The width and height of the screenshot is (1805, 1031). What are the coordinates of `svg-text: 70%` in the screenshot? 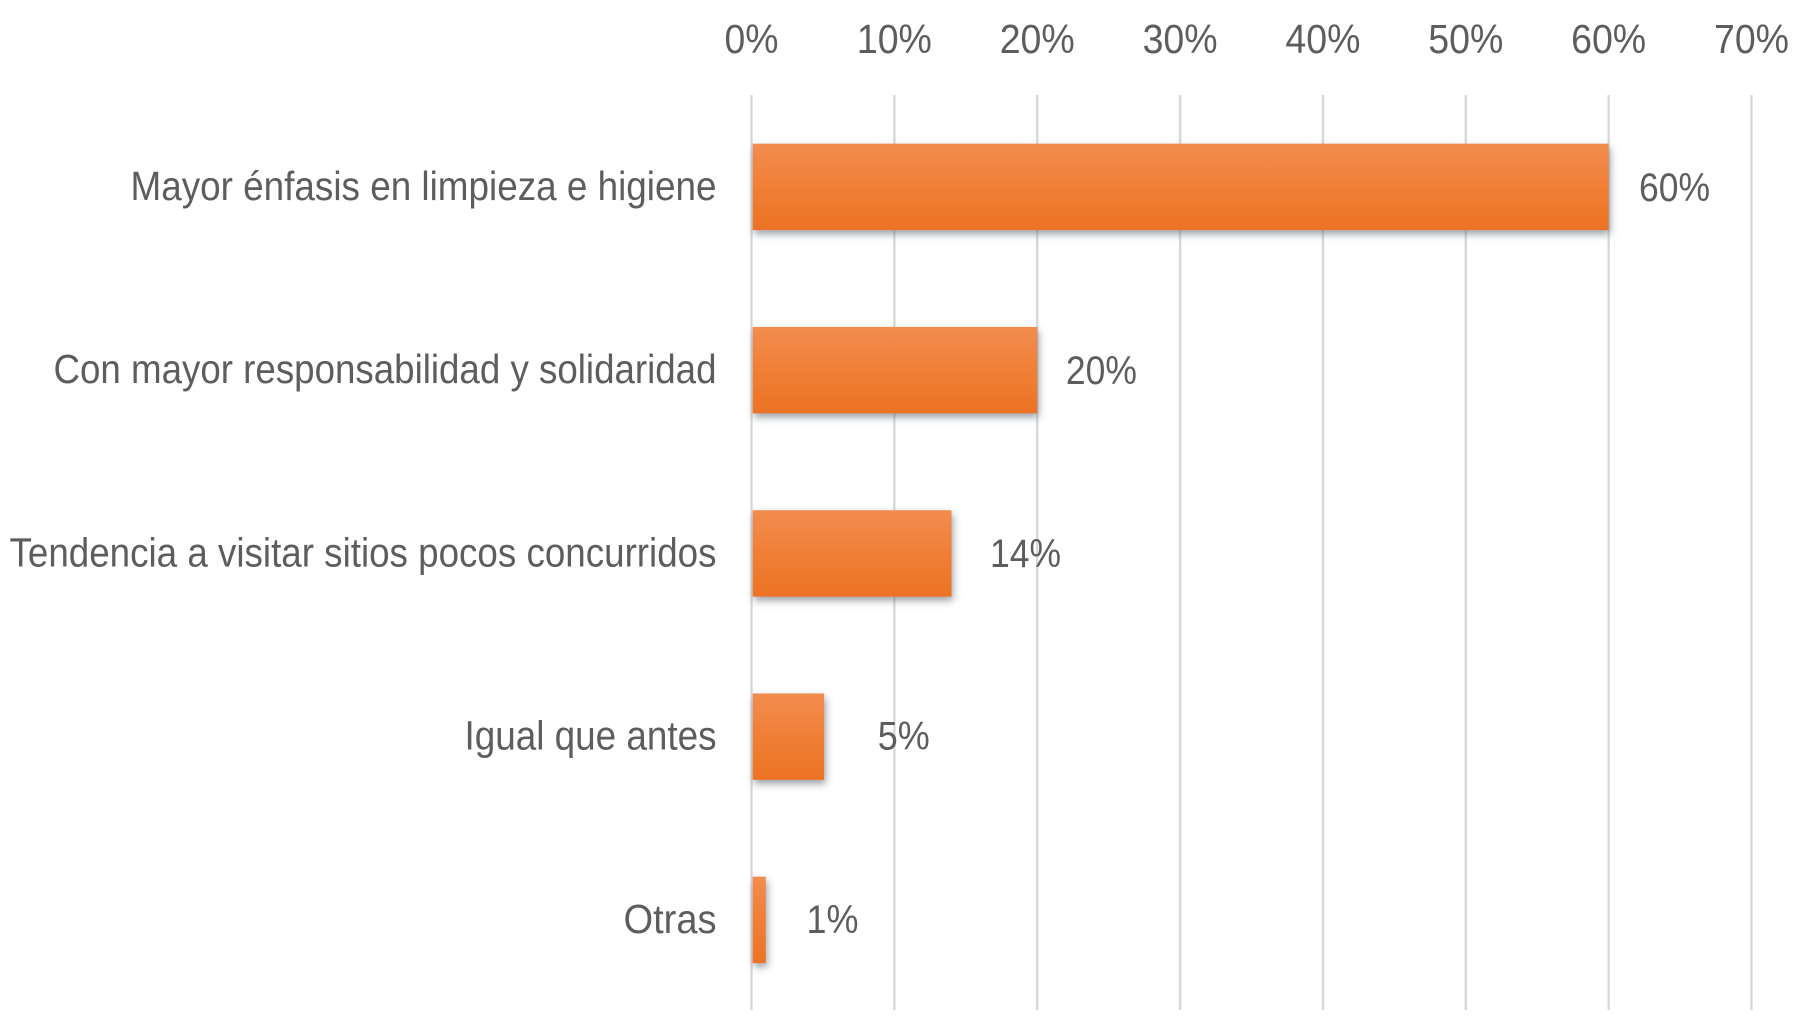 It's located at (1751, 39).